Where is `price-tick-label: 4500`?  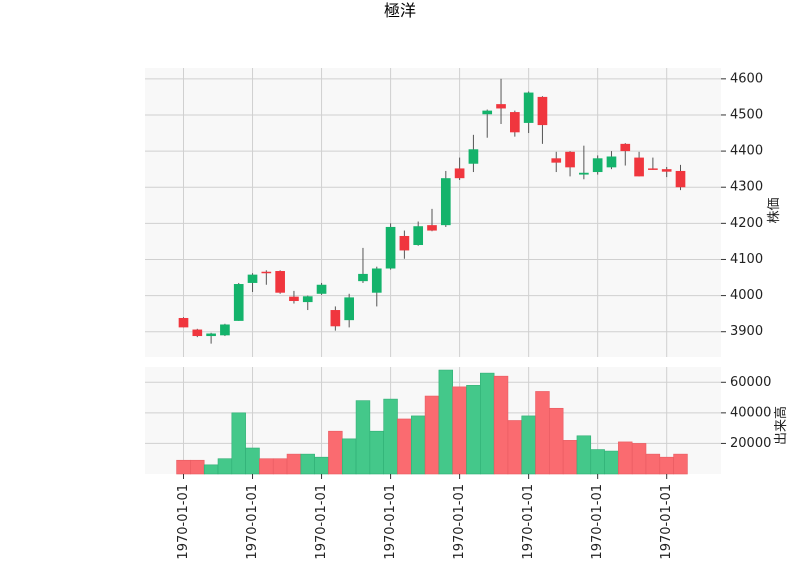 price-tick-label: 4500 is located at coordinates (746, 114).